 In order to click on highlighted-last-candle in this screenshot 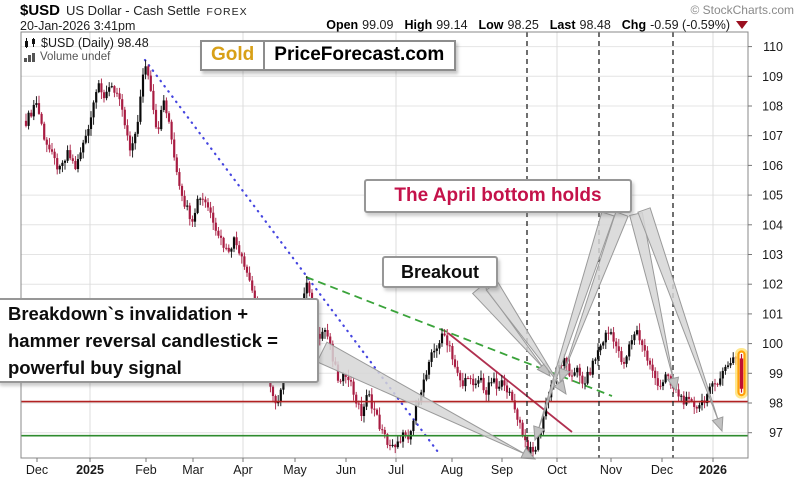, I will do `click(741, 373)`.